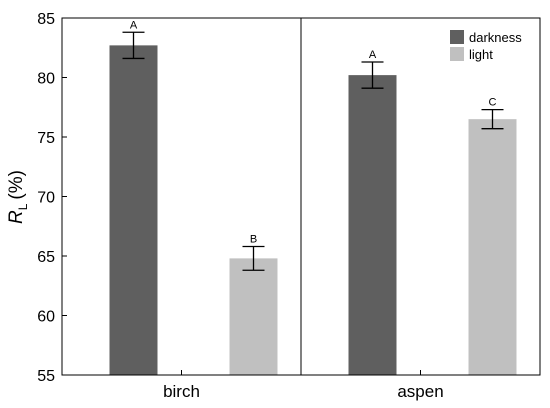  Describe the element at coordinates (181, 391) in the screenshot. I see `x-tick-label-birch: birch` at that location.